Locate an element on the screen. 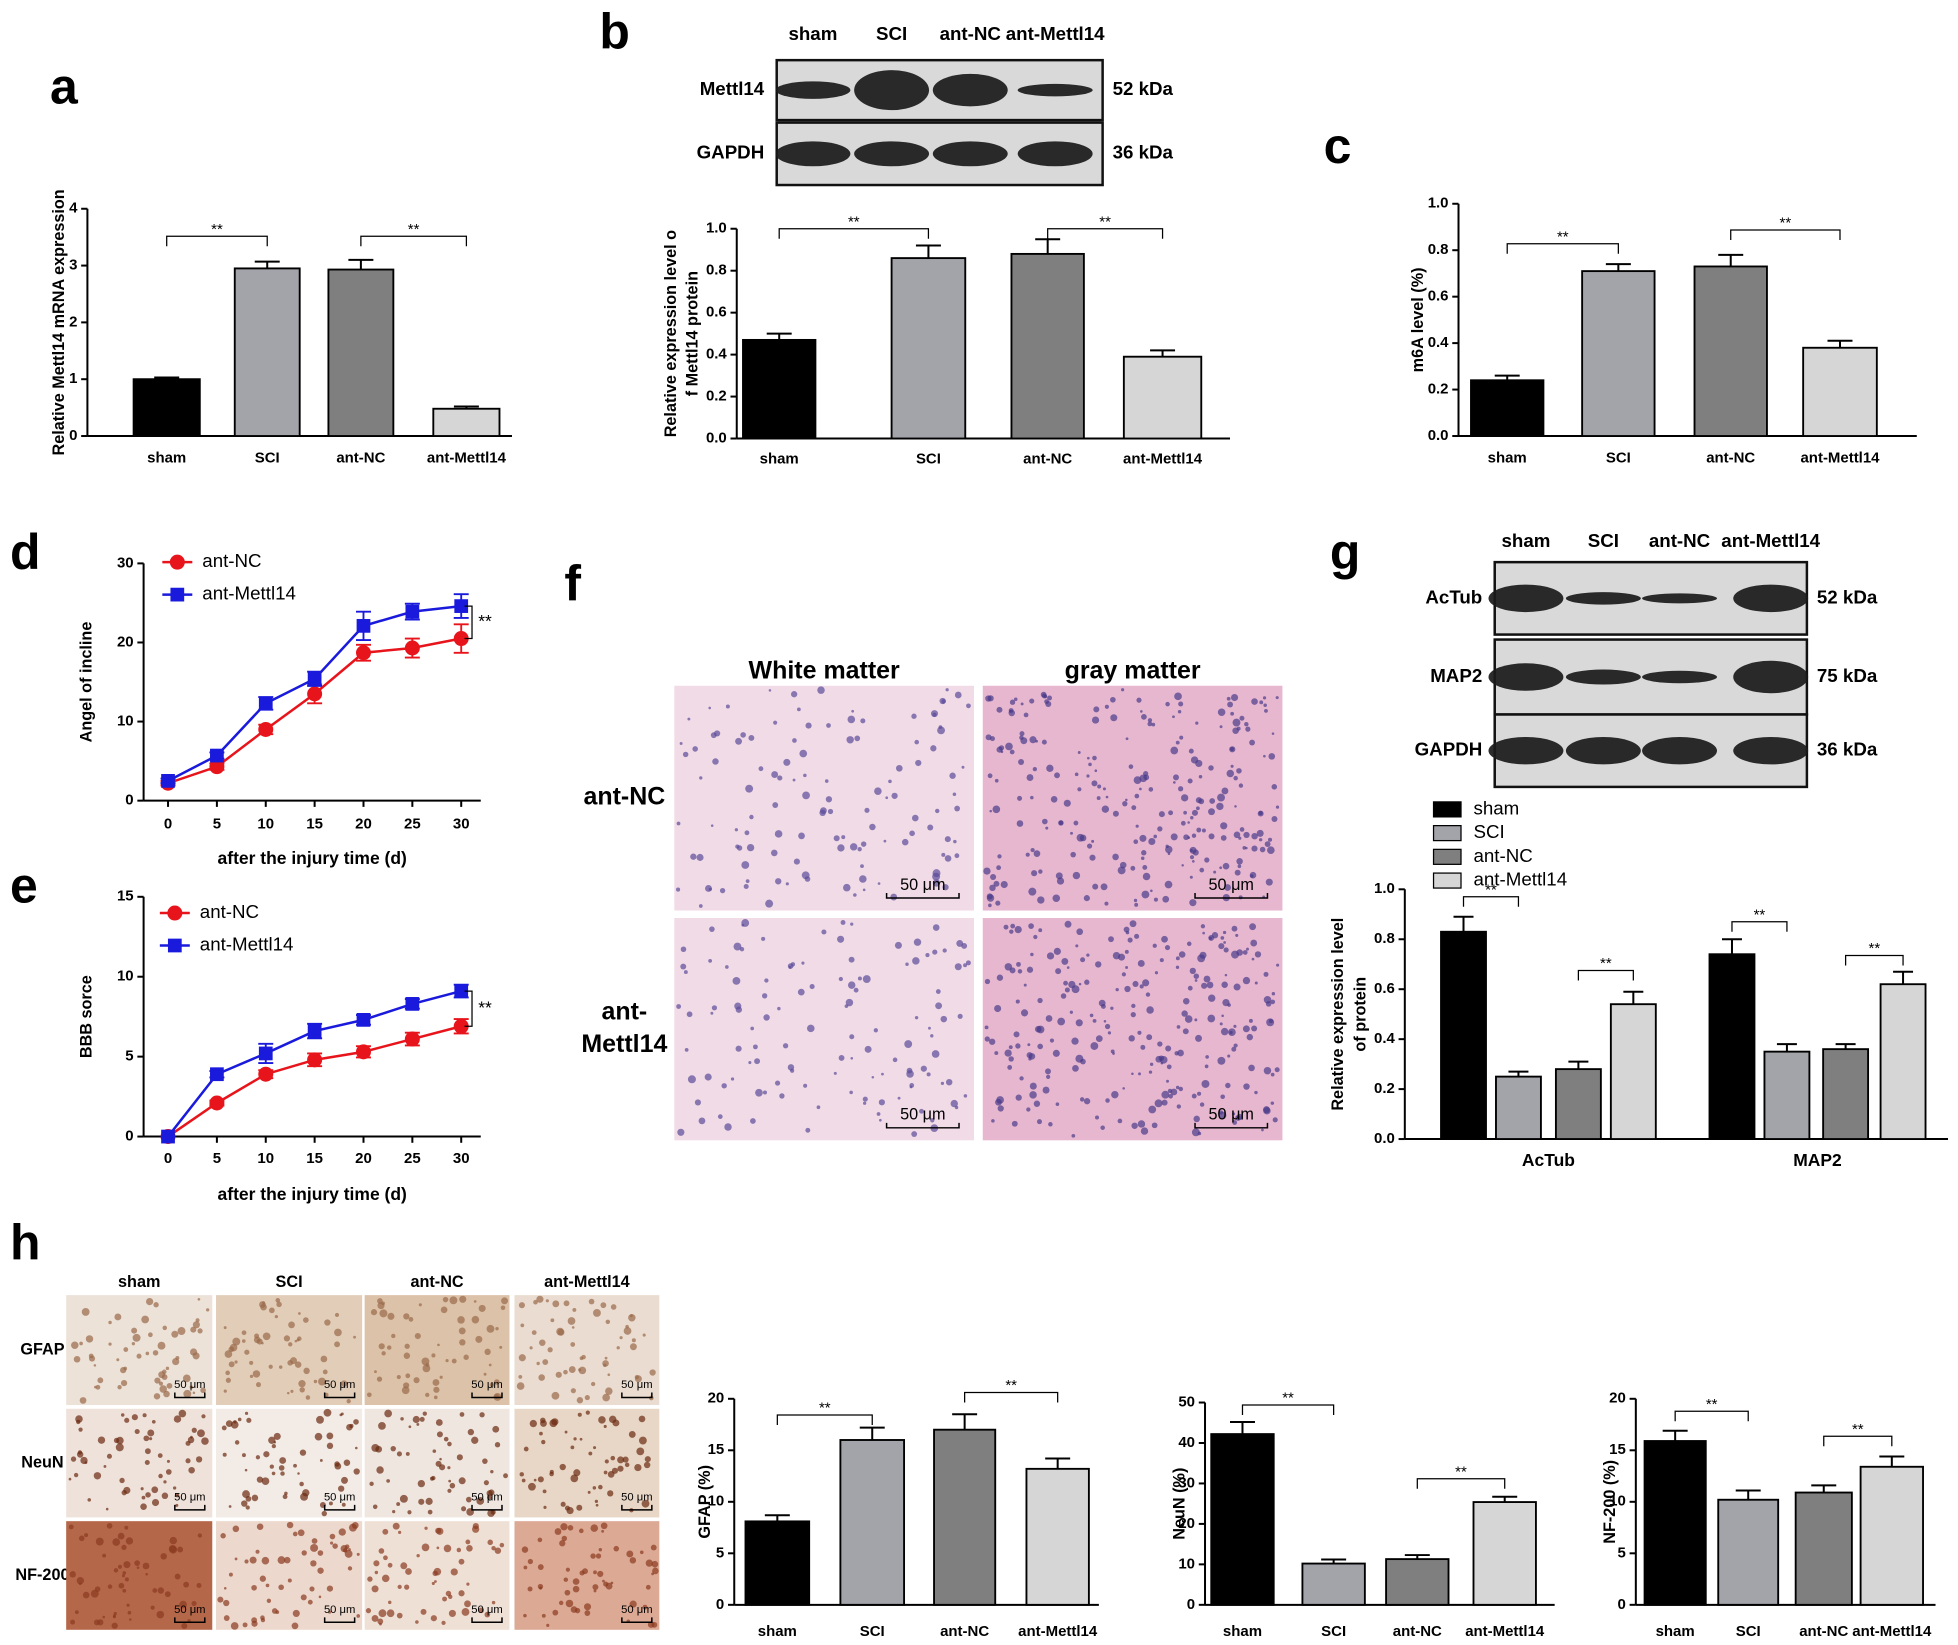 The width and height of the screenshot is (1958, 1645). ihc-image is located at coordinates (139, 1575).